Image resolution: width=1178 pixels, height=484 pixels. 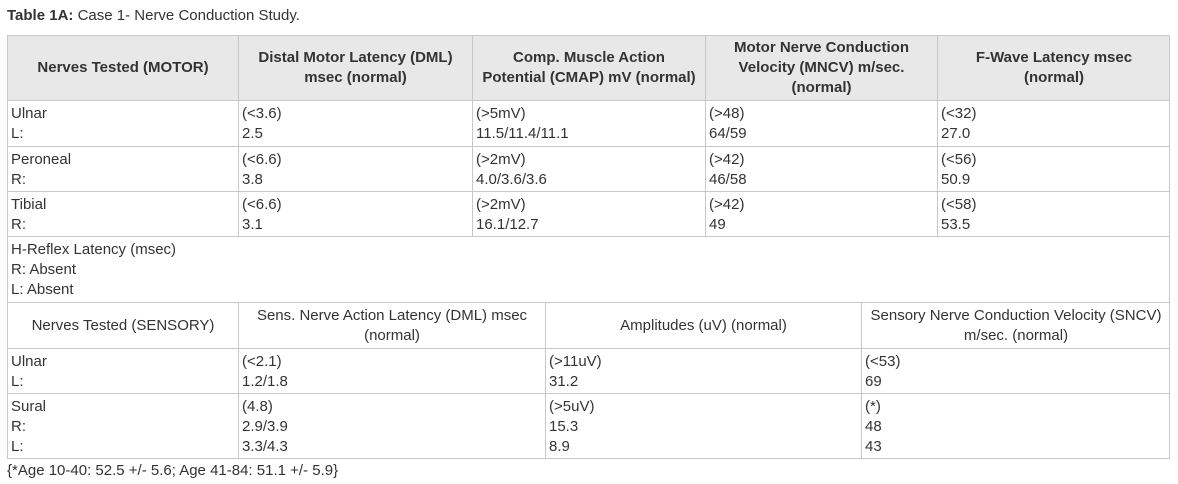 What do you see at coordinates (727, 113) in the screenshot?
I see `cell-line: (>48)` at bounding box center [727, 113].